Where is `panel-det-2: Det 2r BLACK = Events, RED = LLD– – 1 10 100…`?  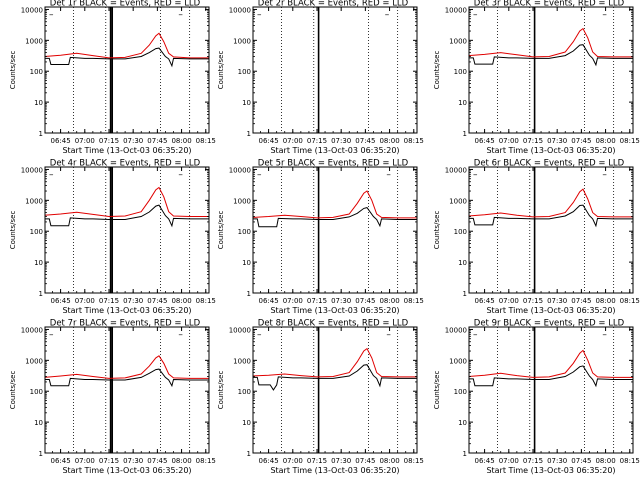
panel-det-2: Det 2r BLACK = Events, RED = LLD– – 1 10 100… is located at coordinates (320, 77).